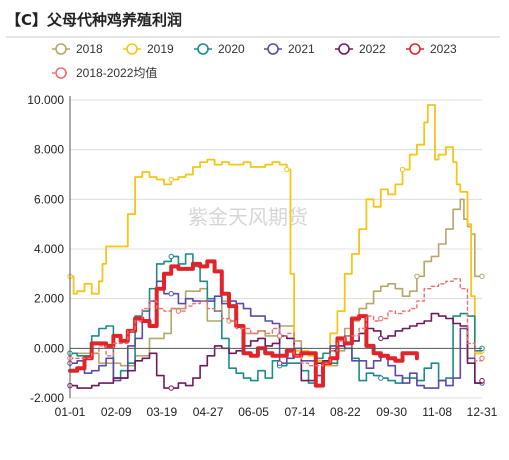 Image resolution: width=509 pixels, height=460 pixels. Describe the element at coordinates (300, 412) in the screenshot. I see `x-tick-label: 07-14` at that location.